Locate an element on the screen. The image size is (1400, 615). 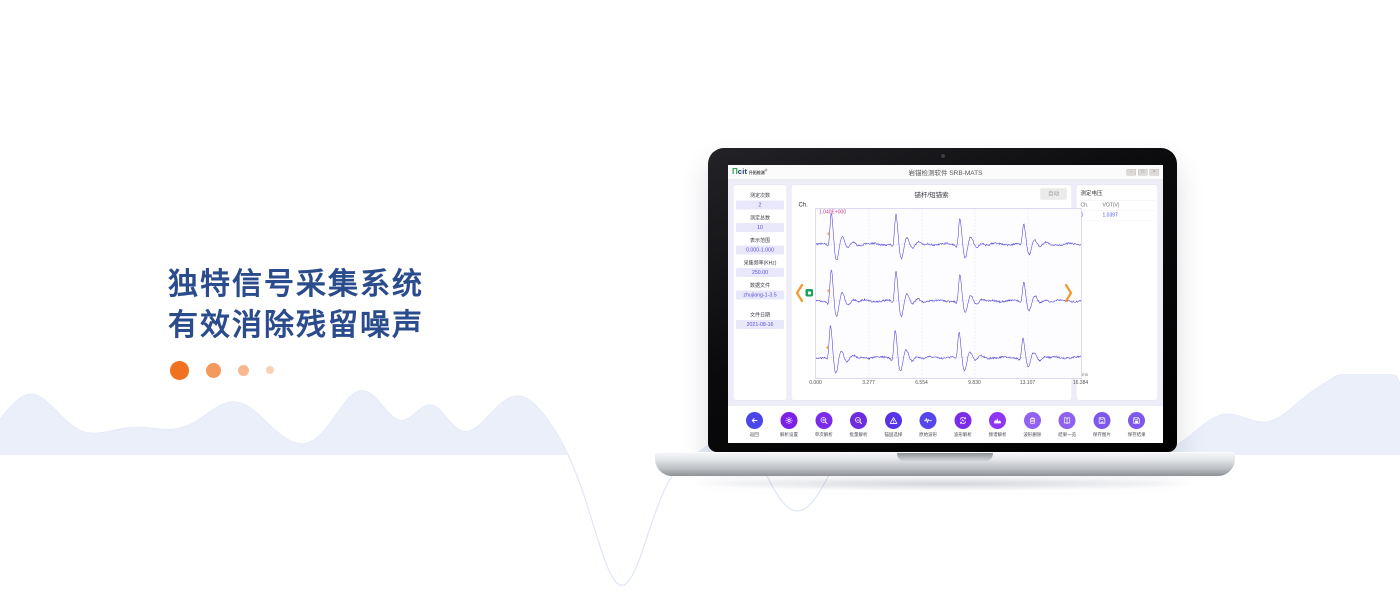
toolbar-button-label: 单次解析 is located at coordinates (823, 434).